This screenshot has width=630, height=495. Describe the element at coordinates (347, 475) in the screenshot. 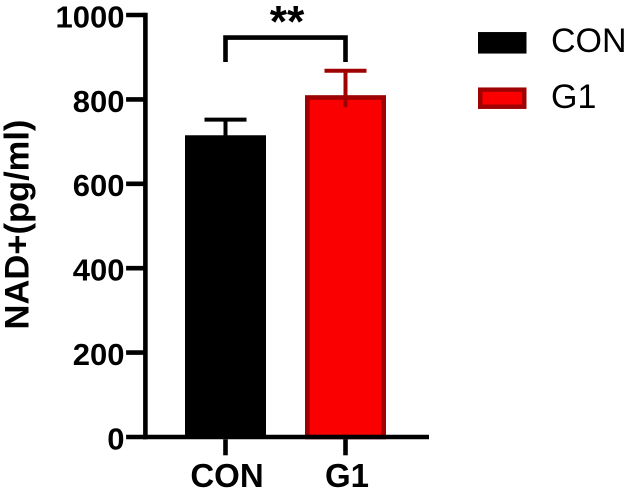

I see `x-label-g1: G1` at that location.